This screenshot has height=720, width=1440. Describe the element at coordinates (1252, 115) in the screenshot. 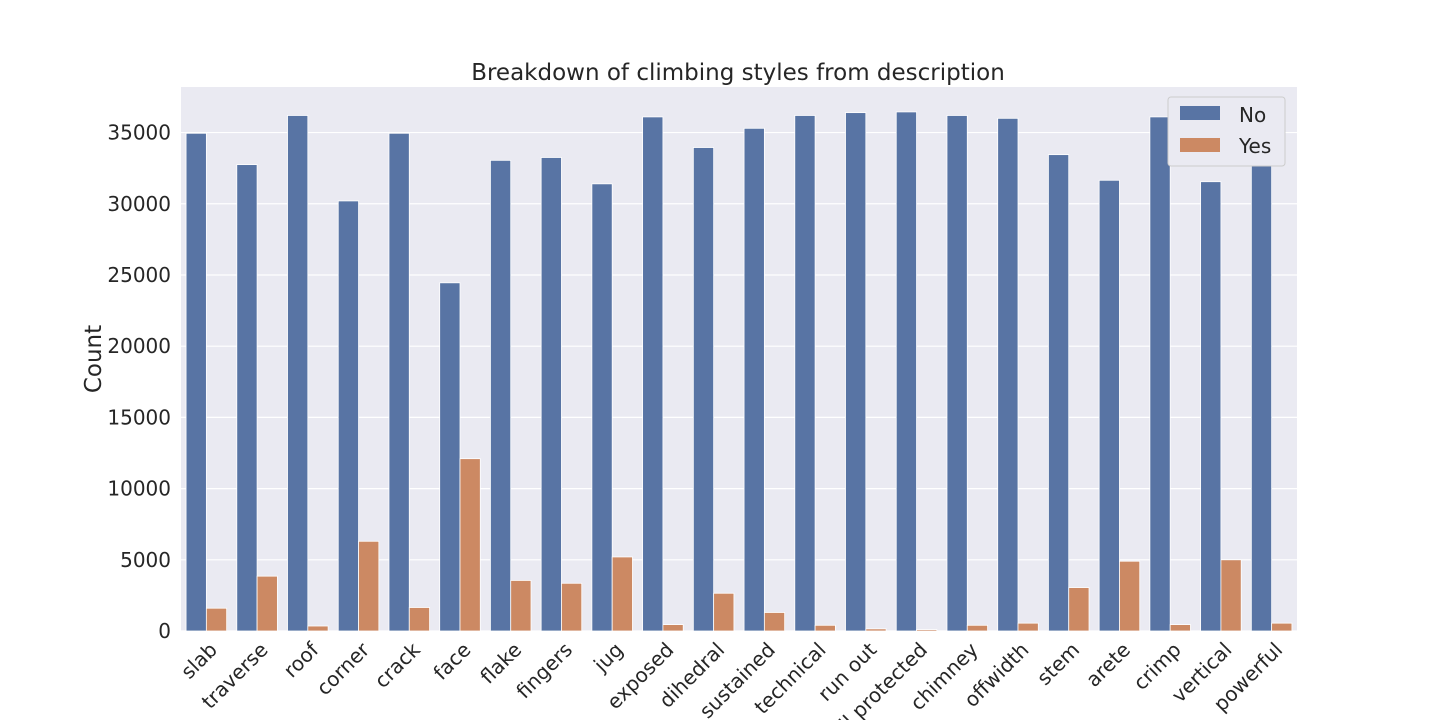

I see `legend-label-no: No` at that location.